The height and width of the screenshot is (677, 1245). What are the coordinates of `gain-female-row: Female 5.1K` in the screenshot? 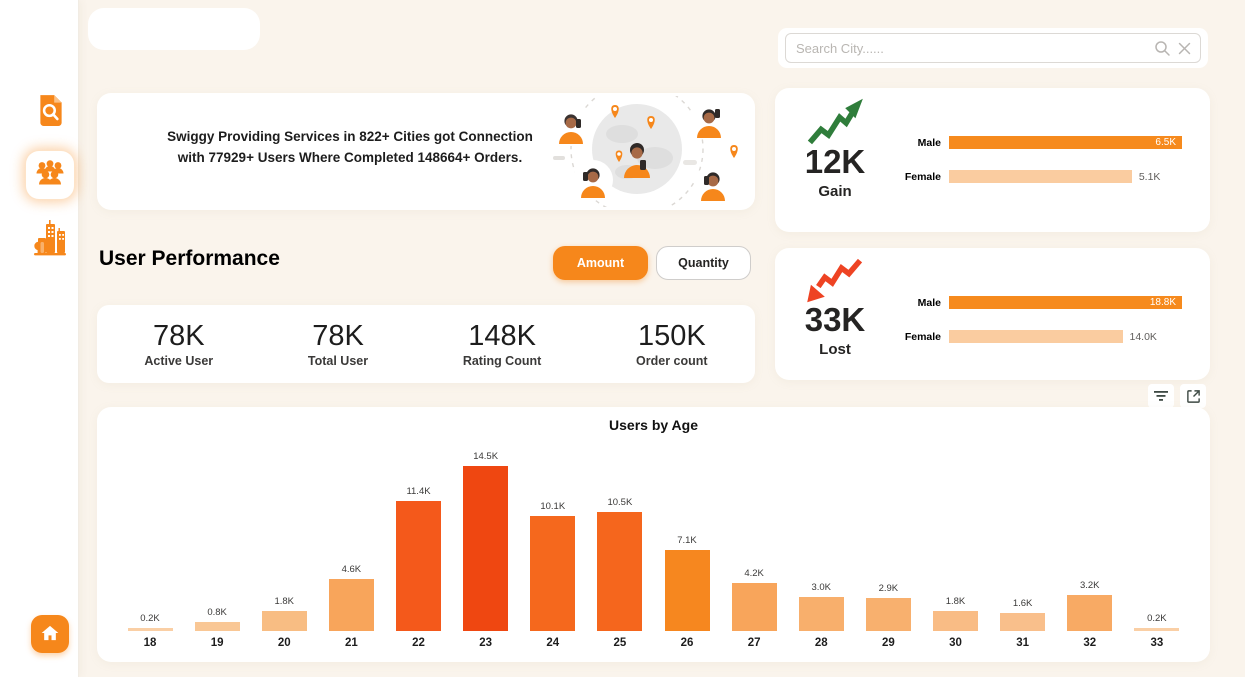 It's located at (1039, 176).